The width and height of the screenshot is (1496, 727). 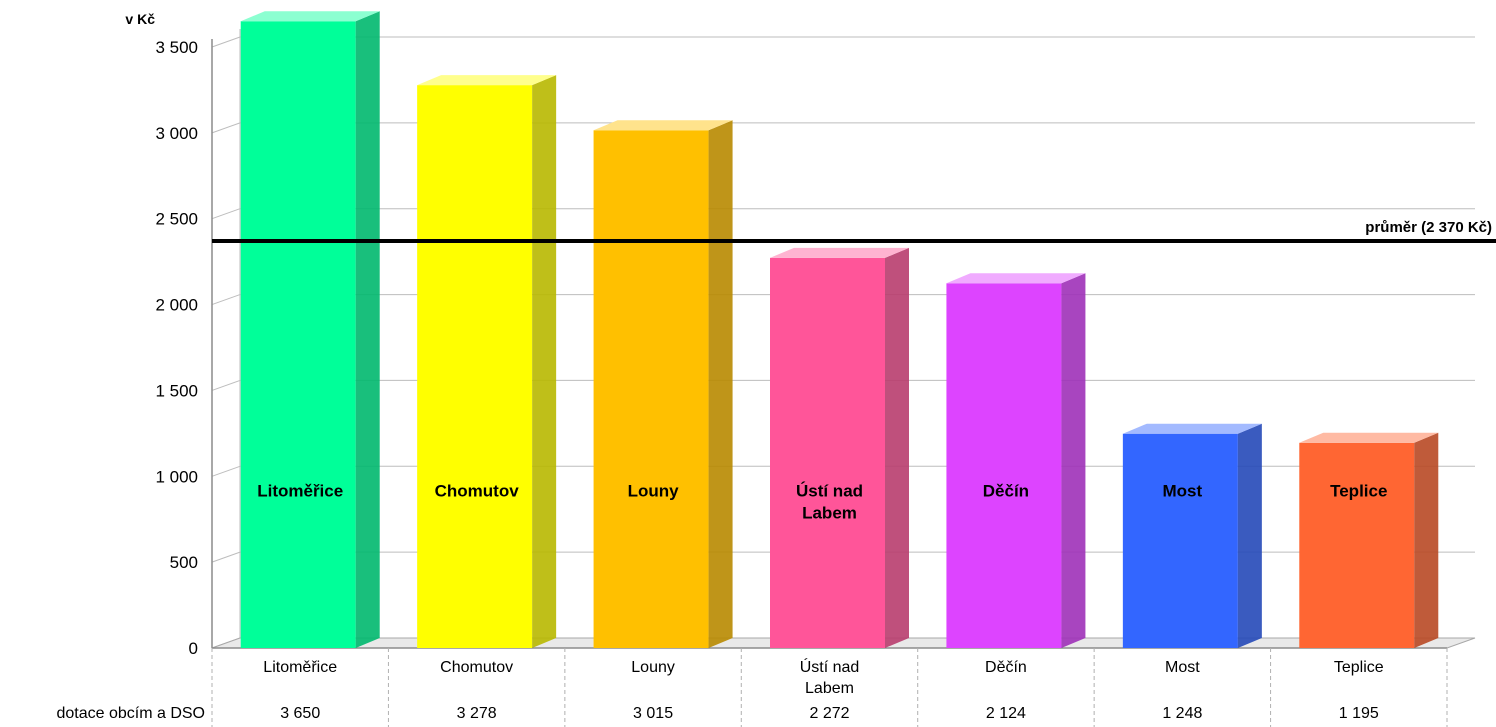 I want to click on bar-inner-label: Děčín, so click(x=1006, y=490).